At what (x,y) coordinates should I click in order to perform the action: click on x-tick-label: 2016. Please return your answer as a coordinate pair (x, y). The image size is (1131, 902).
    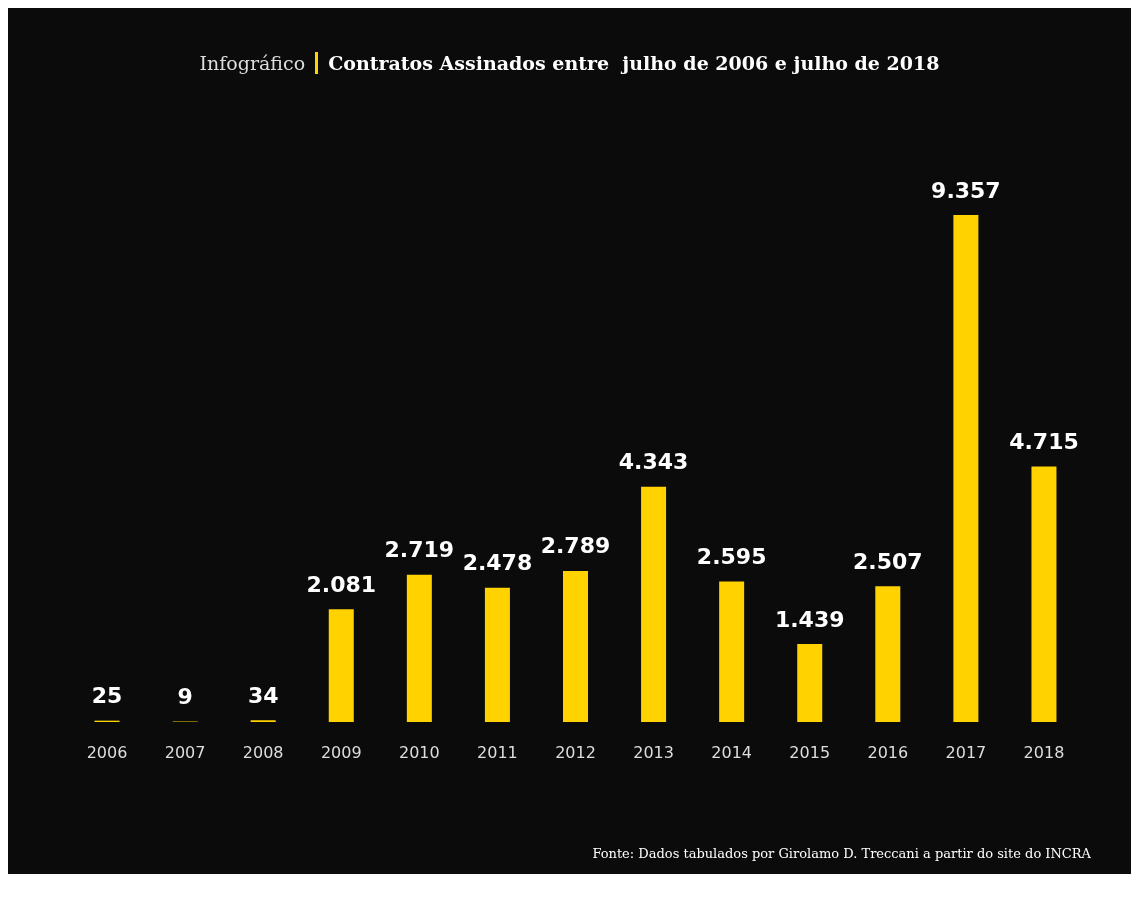
    Looking at the image, I should click on (888, 752).